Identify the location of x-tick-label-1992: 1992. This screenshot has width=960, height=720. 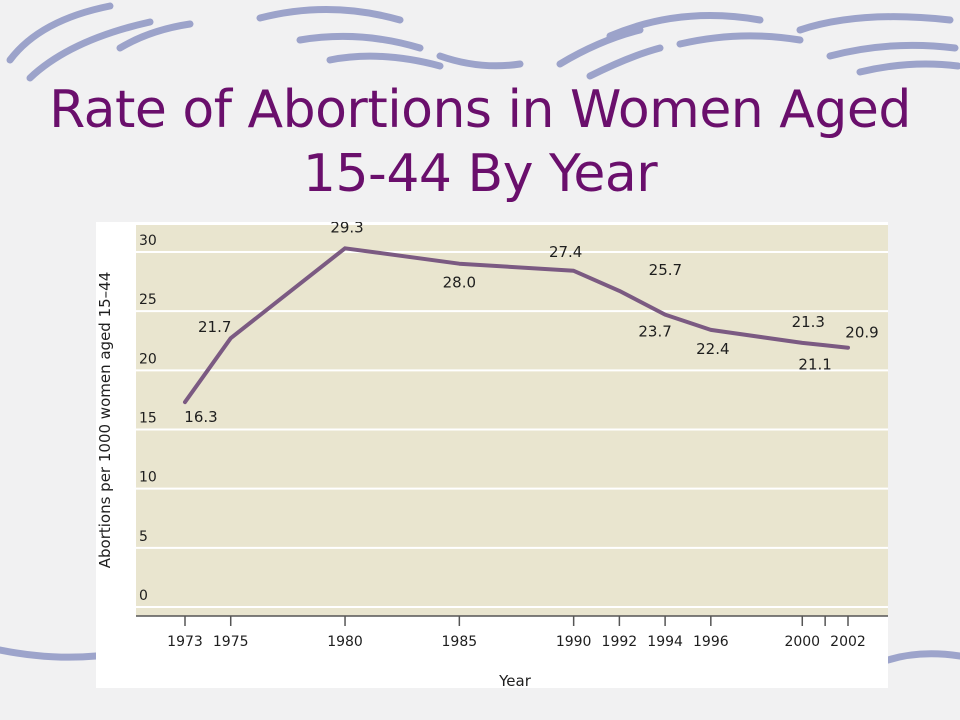
(620, 642).